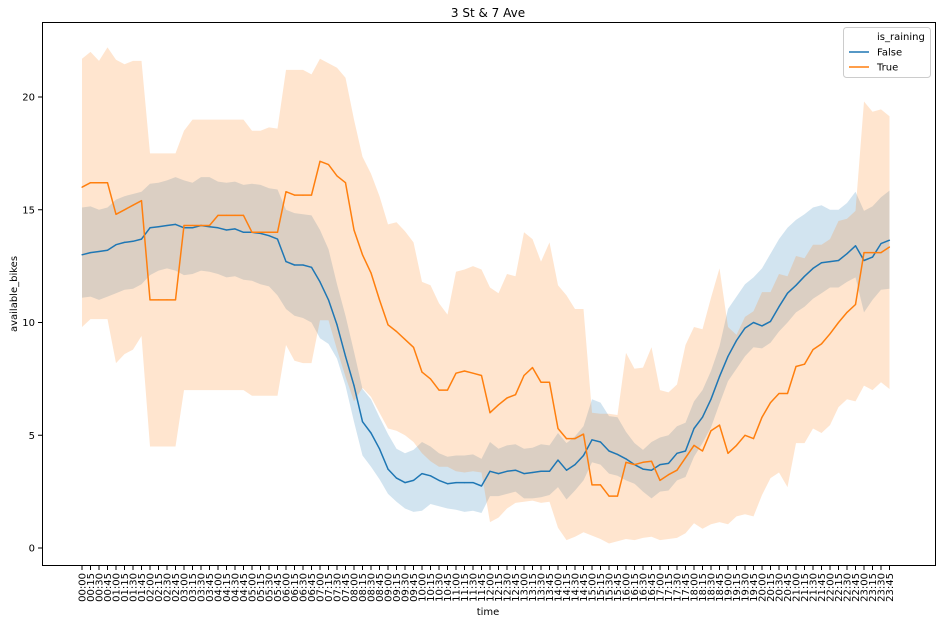 Image resolution: width=941 pixels, height=623 pixels. Describe the element at coordinates (295, 587) in the screenshot. I see `x-tick-label: 06:15` at that location.